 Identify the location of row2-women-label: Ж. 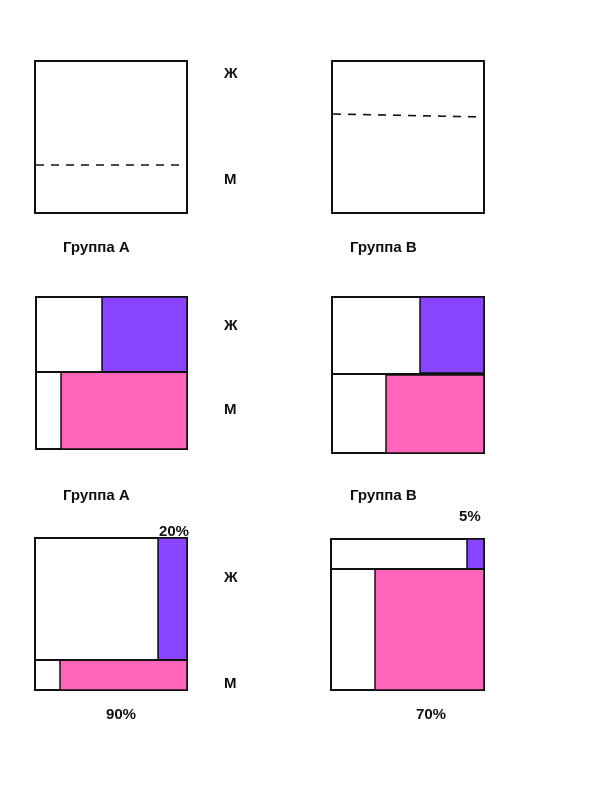
(231, 325).